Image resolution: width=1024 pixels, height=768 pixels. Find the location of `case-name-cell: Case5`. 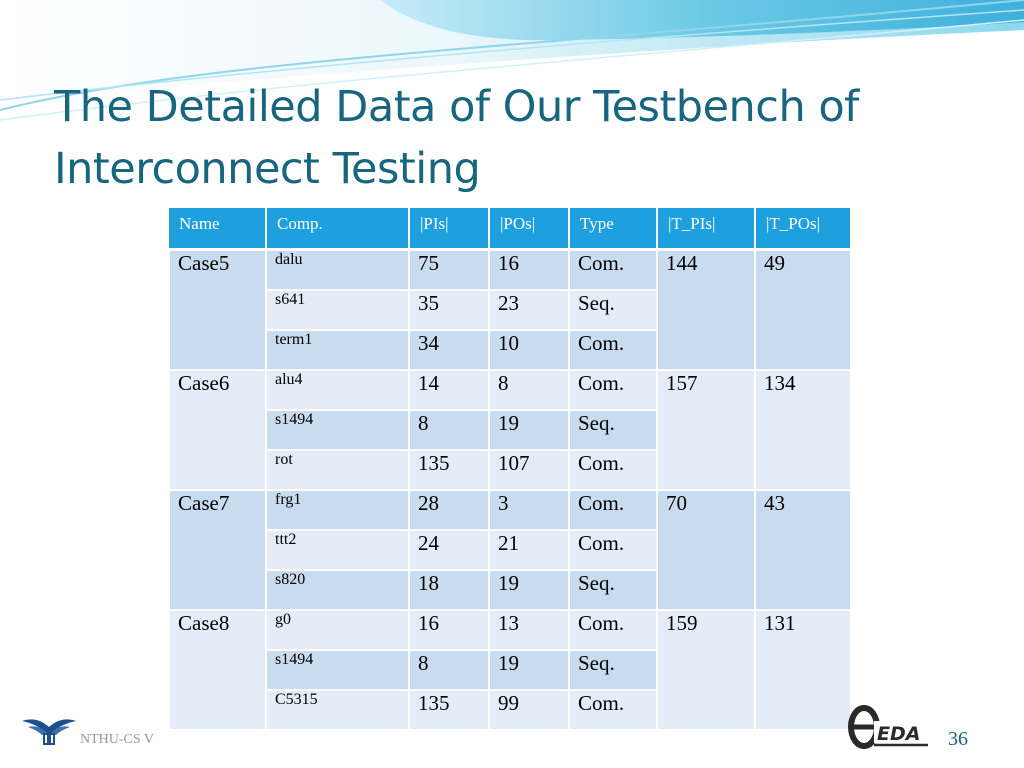

case-name-cell: Case5 is located at coordinates (217, 309).